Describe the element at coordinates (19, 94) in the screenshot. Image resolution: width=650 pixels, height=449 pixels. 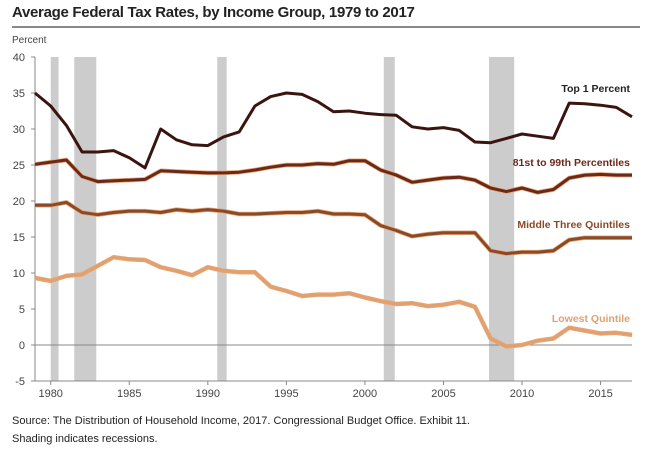
I see `y-tick-label: 35` at that location.